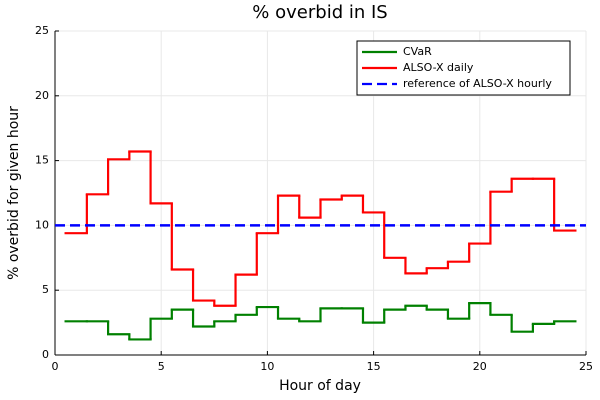 The image size is (600, 400). Describe the element at coordinates (374, 366) in the screenshot. I see `x-tick-label: 15` at that location.